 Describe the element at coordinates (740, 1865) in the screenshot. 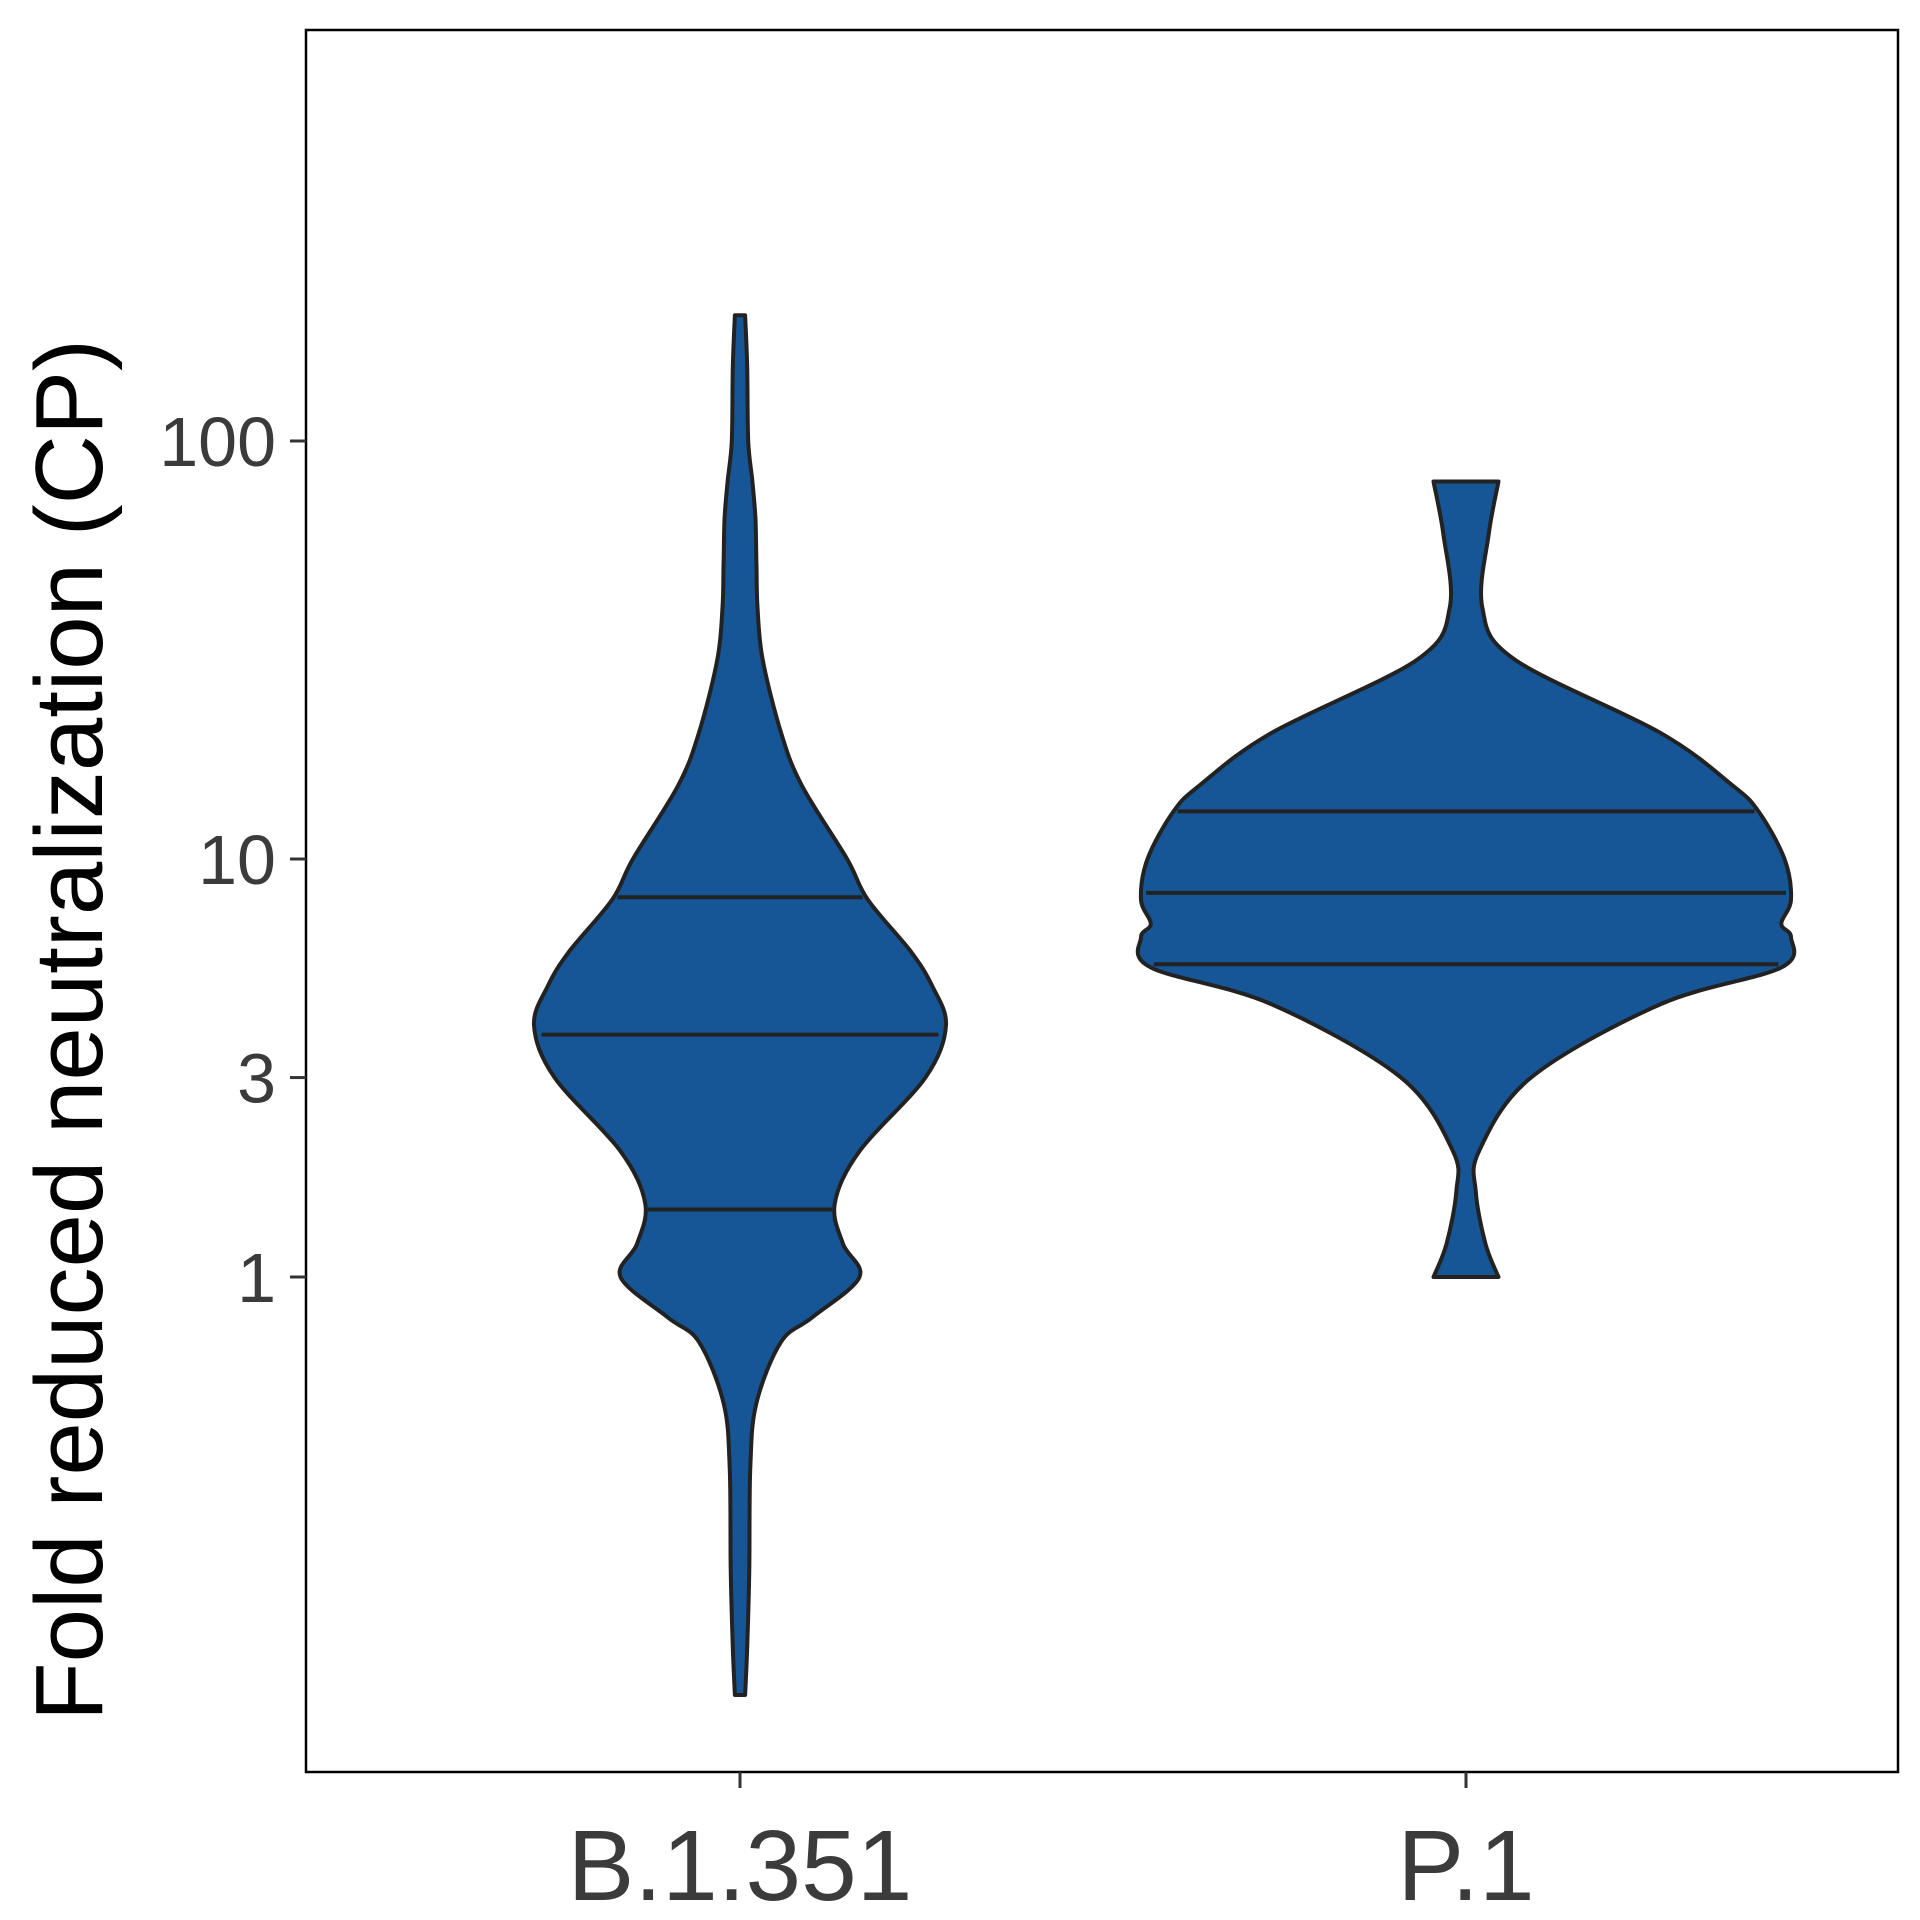

I see `x-tick-label: B.1.351` at that location.